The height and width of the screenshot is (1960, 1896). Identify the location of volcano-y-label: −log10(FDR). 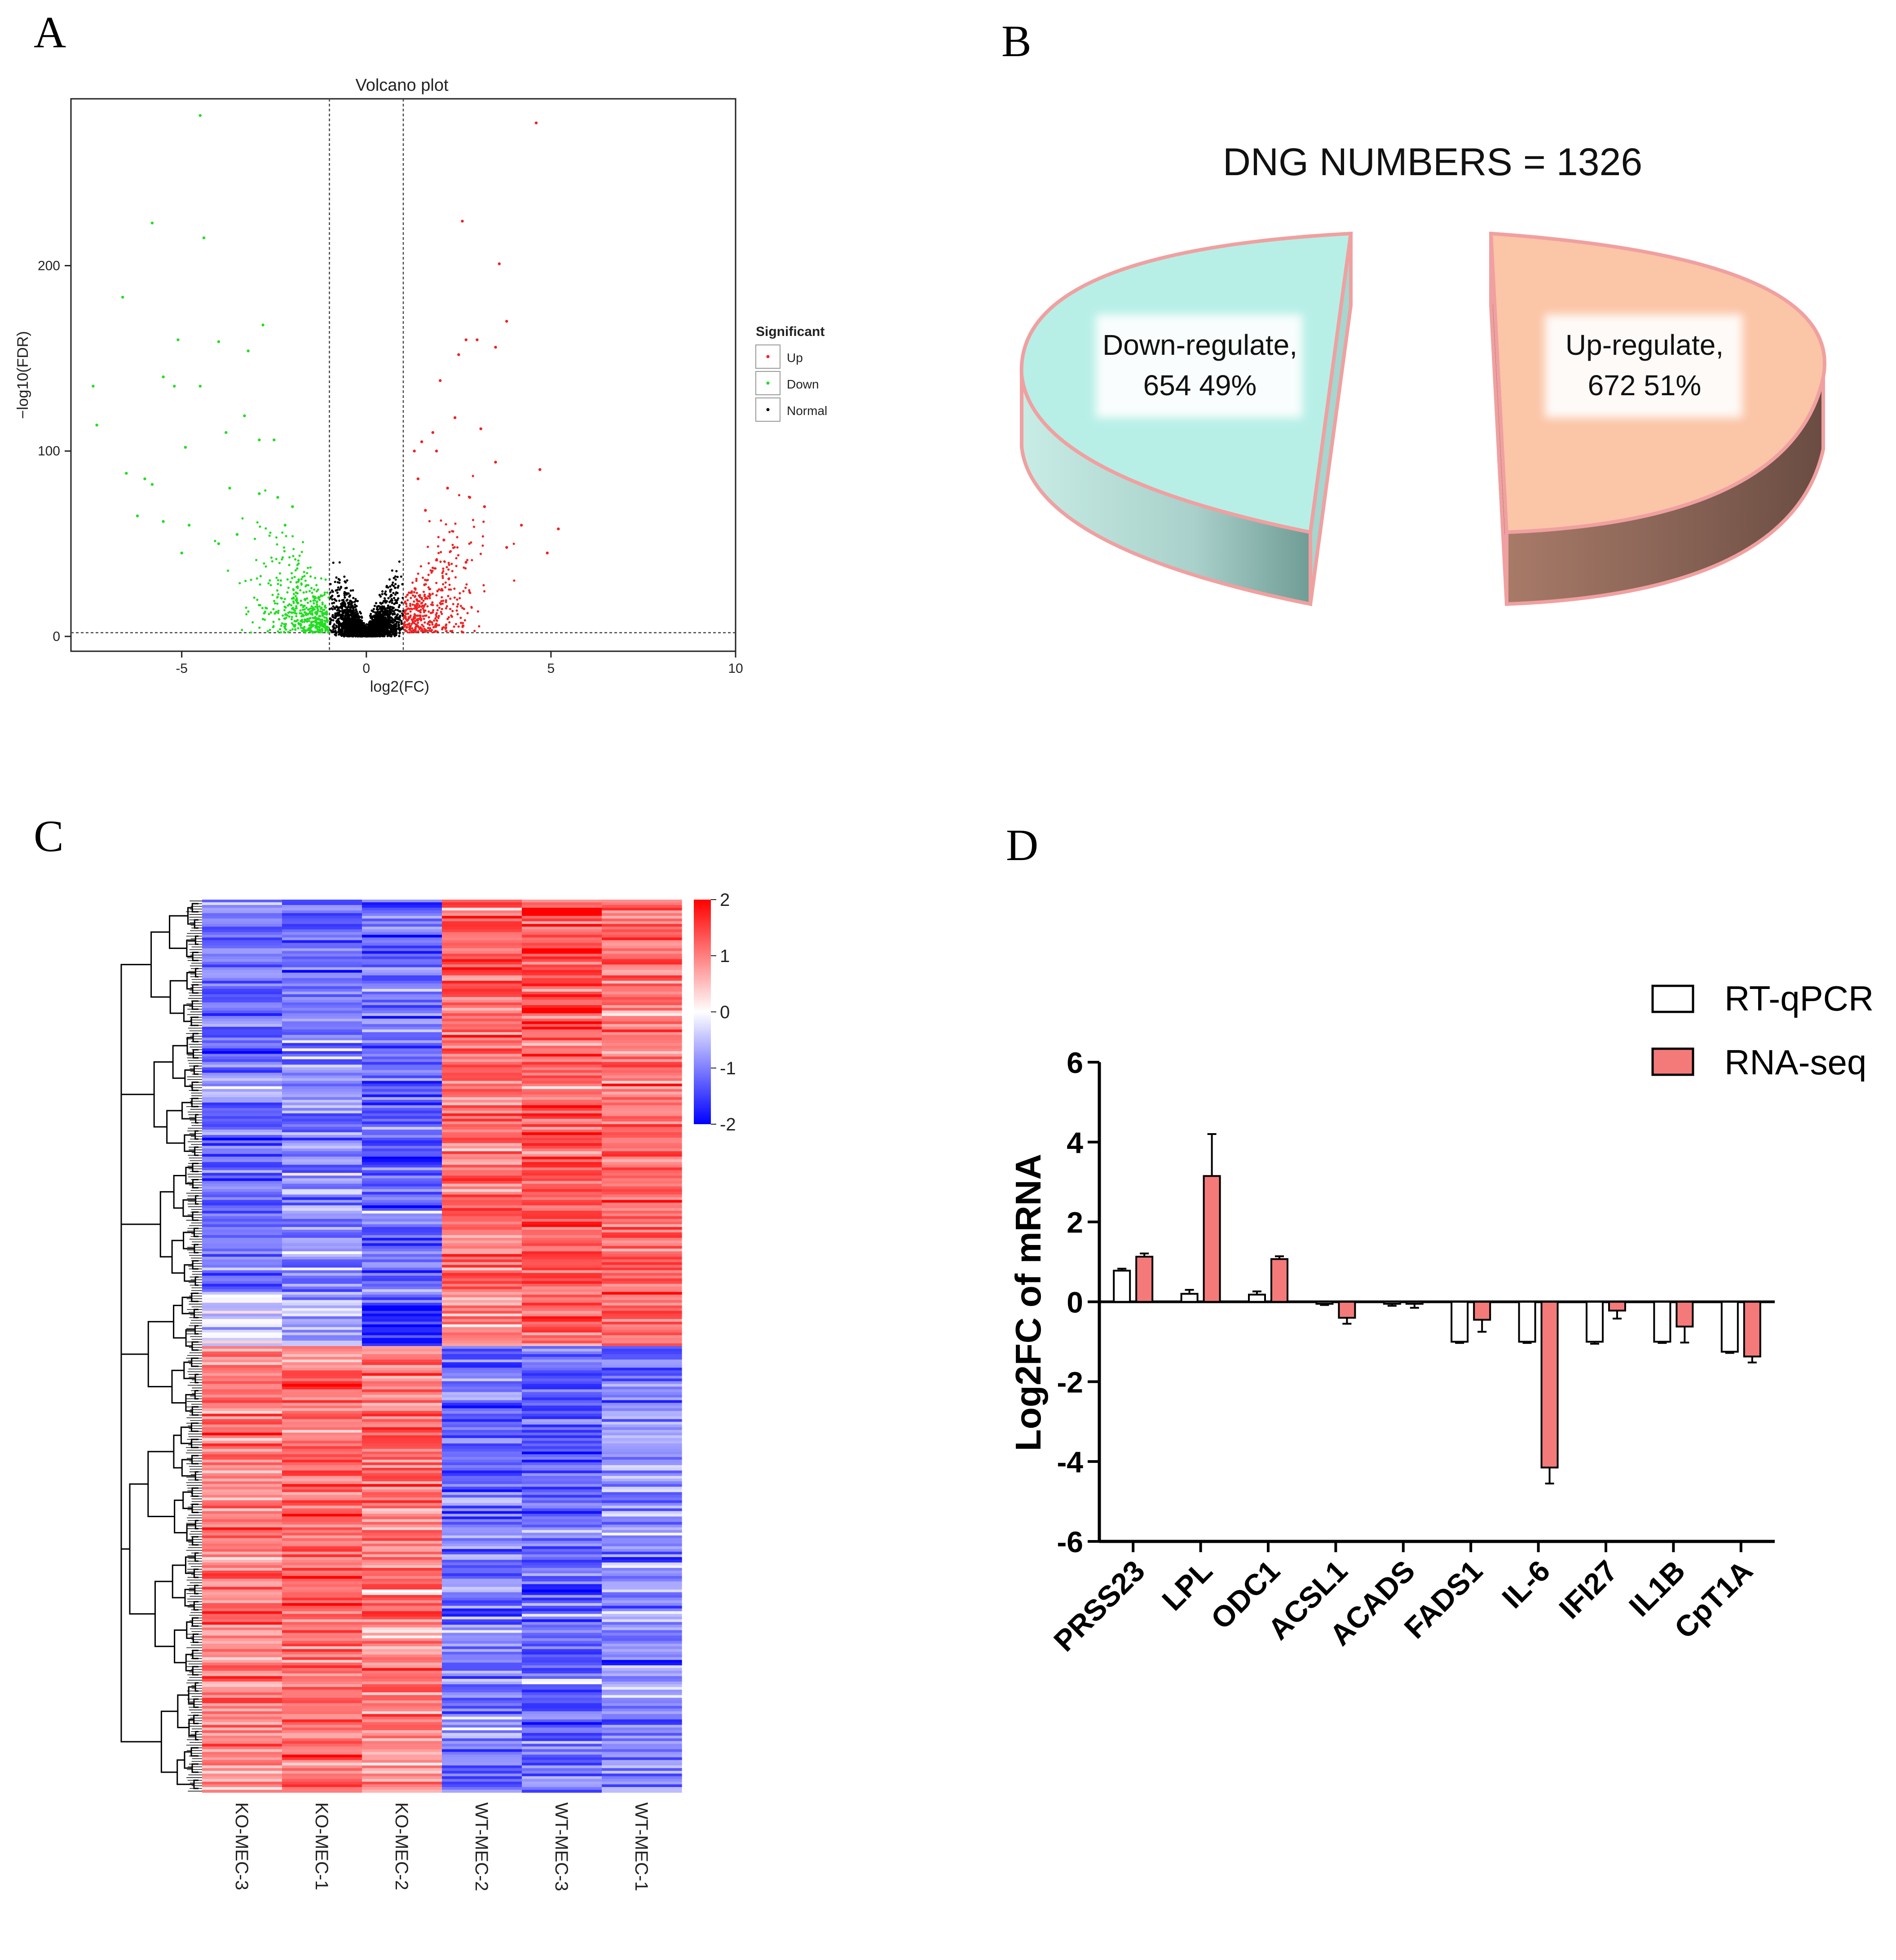
(23, 375).